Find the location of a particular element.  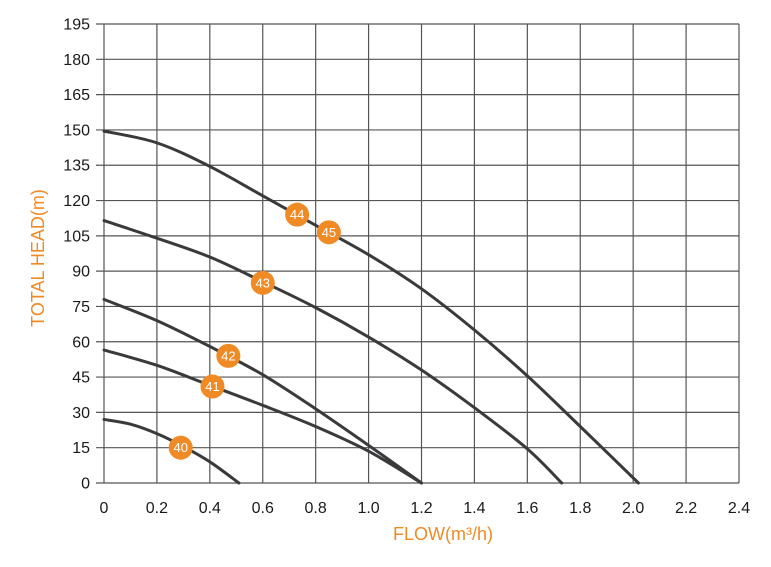

x-tick-label: 0.6 is located at coordinates (263, 508).